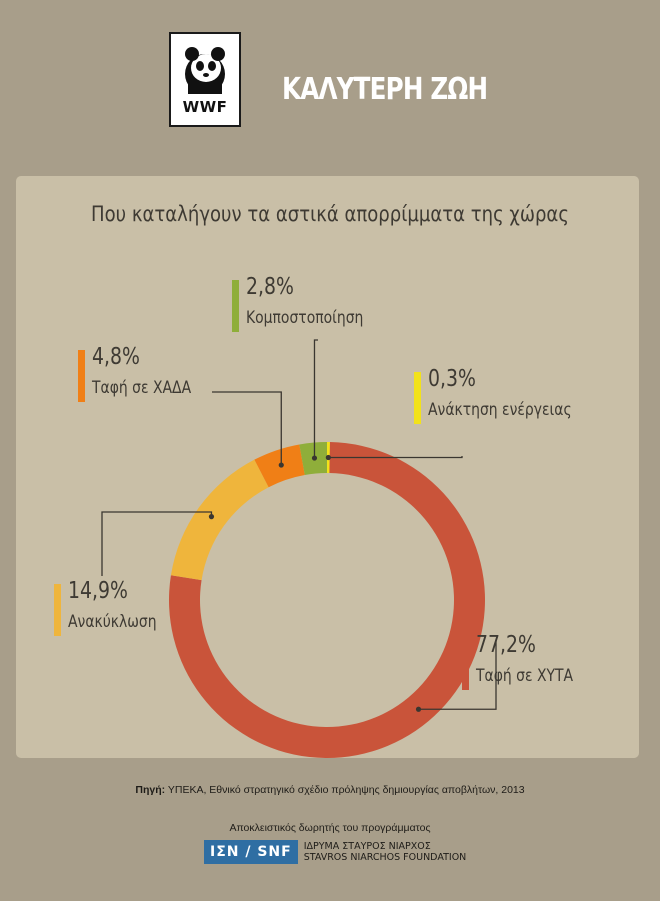 This screenshot has height=901, width=660. I want to click on label-name: Κομποστοποίηση, so click(305, 318).